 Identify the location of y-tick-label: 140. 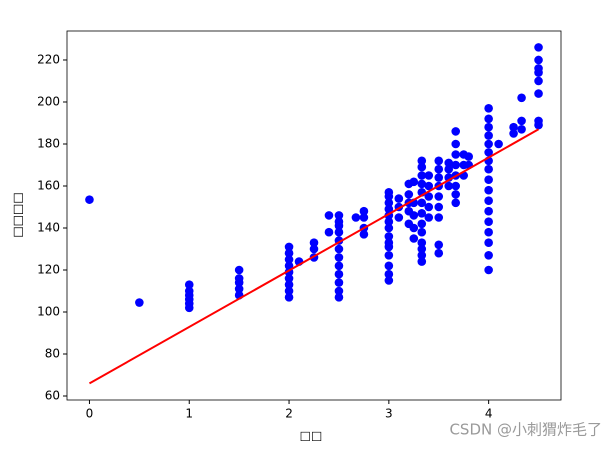
(48, 227).